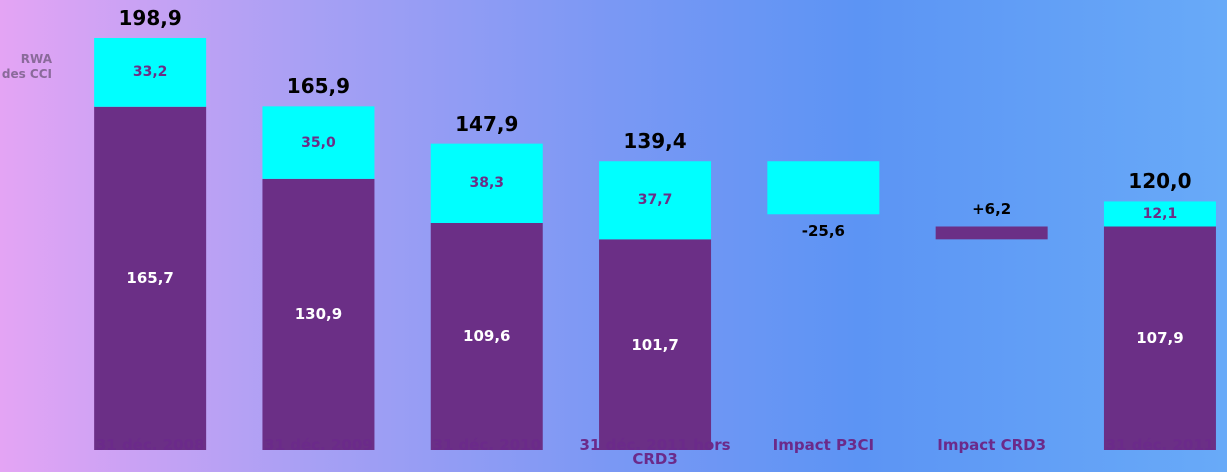 Image resolution: width=1227 pixels, height=472 pixels. What do you see at coordinates (318, 445) in the screenshot?
I see `x-tick-label: 31 déc. 2009` at bounding box center [318, 445].